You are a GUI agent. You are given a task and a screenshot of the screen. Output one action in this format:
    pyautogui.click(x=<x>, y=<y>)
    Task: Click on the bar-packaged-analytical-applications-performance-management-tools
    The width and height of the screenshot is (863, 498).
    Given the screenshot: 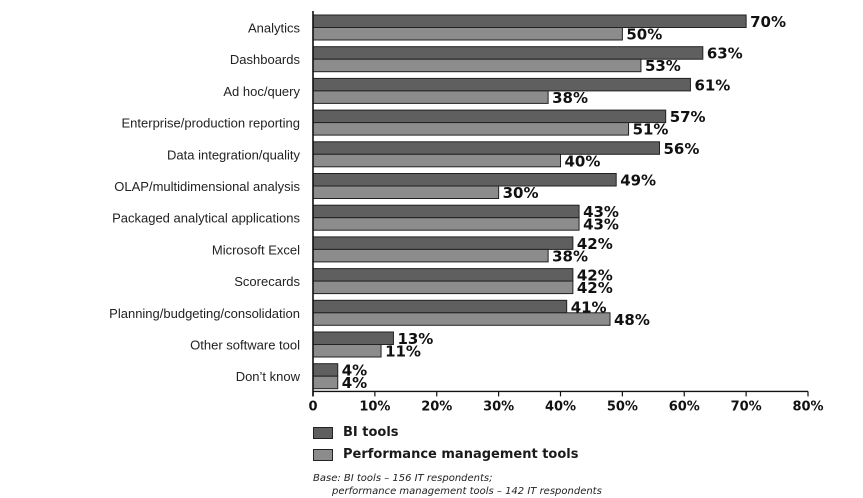 What is the action you would take?
    pyautogui.click(x=446, y=224)
    